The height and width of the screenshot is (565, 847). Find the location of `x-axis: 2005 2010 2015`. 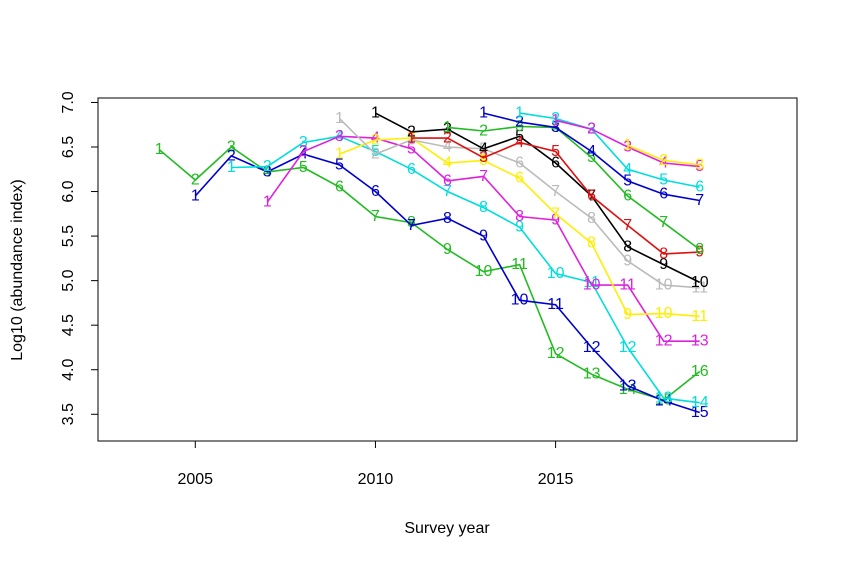

x-axis: 2005 2010 2015 is located at coordinates (375, 464).